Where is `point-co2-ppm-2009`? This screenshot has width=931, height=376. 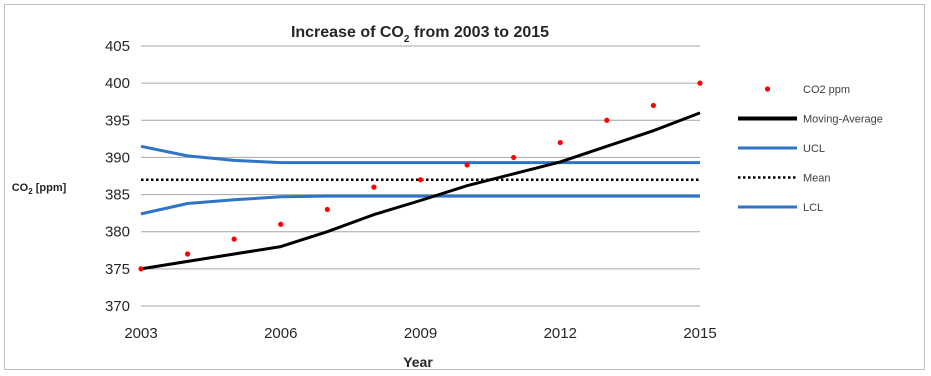 point-co2-ppm-2009 is located at coordinates (420, 180).